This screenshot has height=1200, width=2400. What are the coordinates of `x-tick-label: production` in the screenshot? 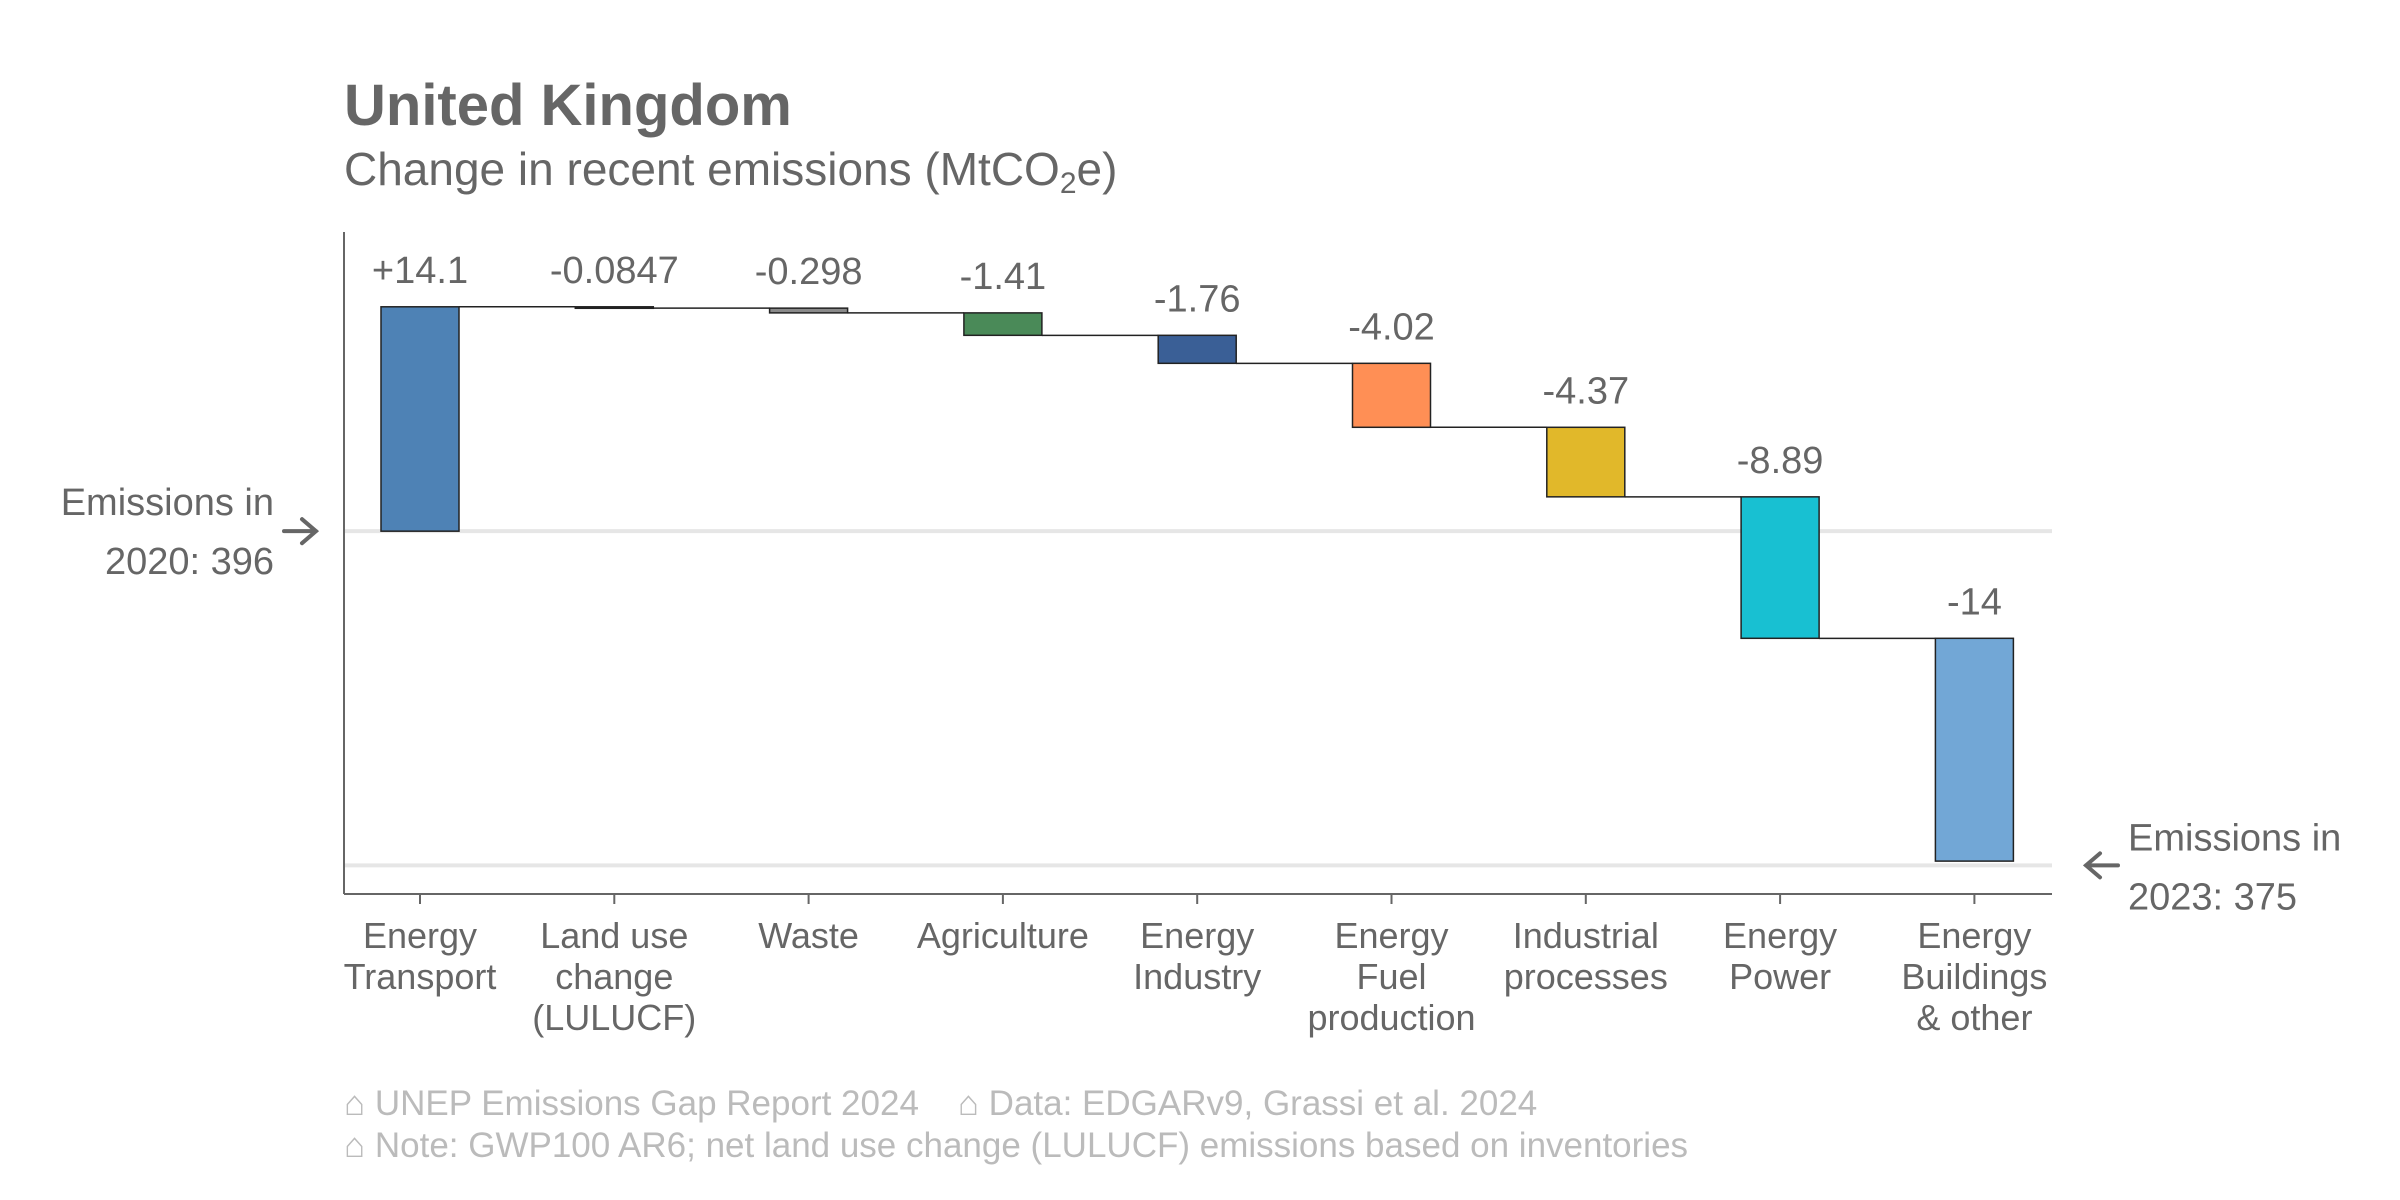 It's located at (1391, 1017).